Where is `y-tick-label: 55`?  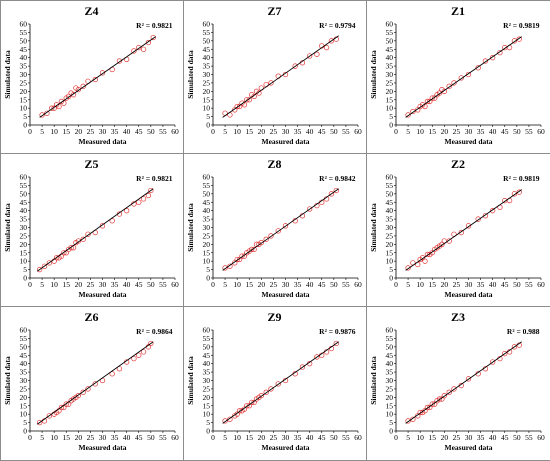 y-tick-label: 55 is located at coordinates (23, 184).